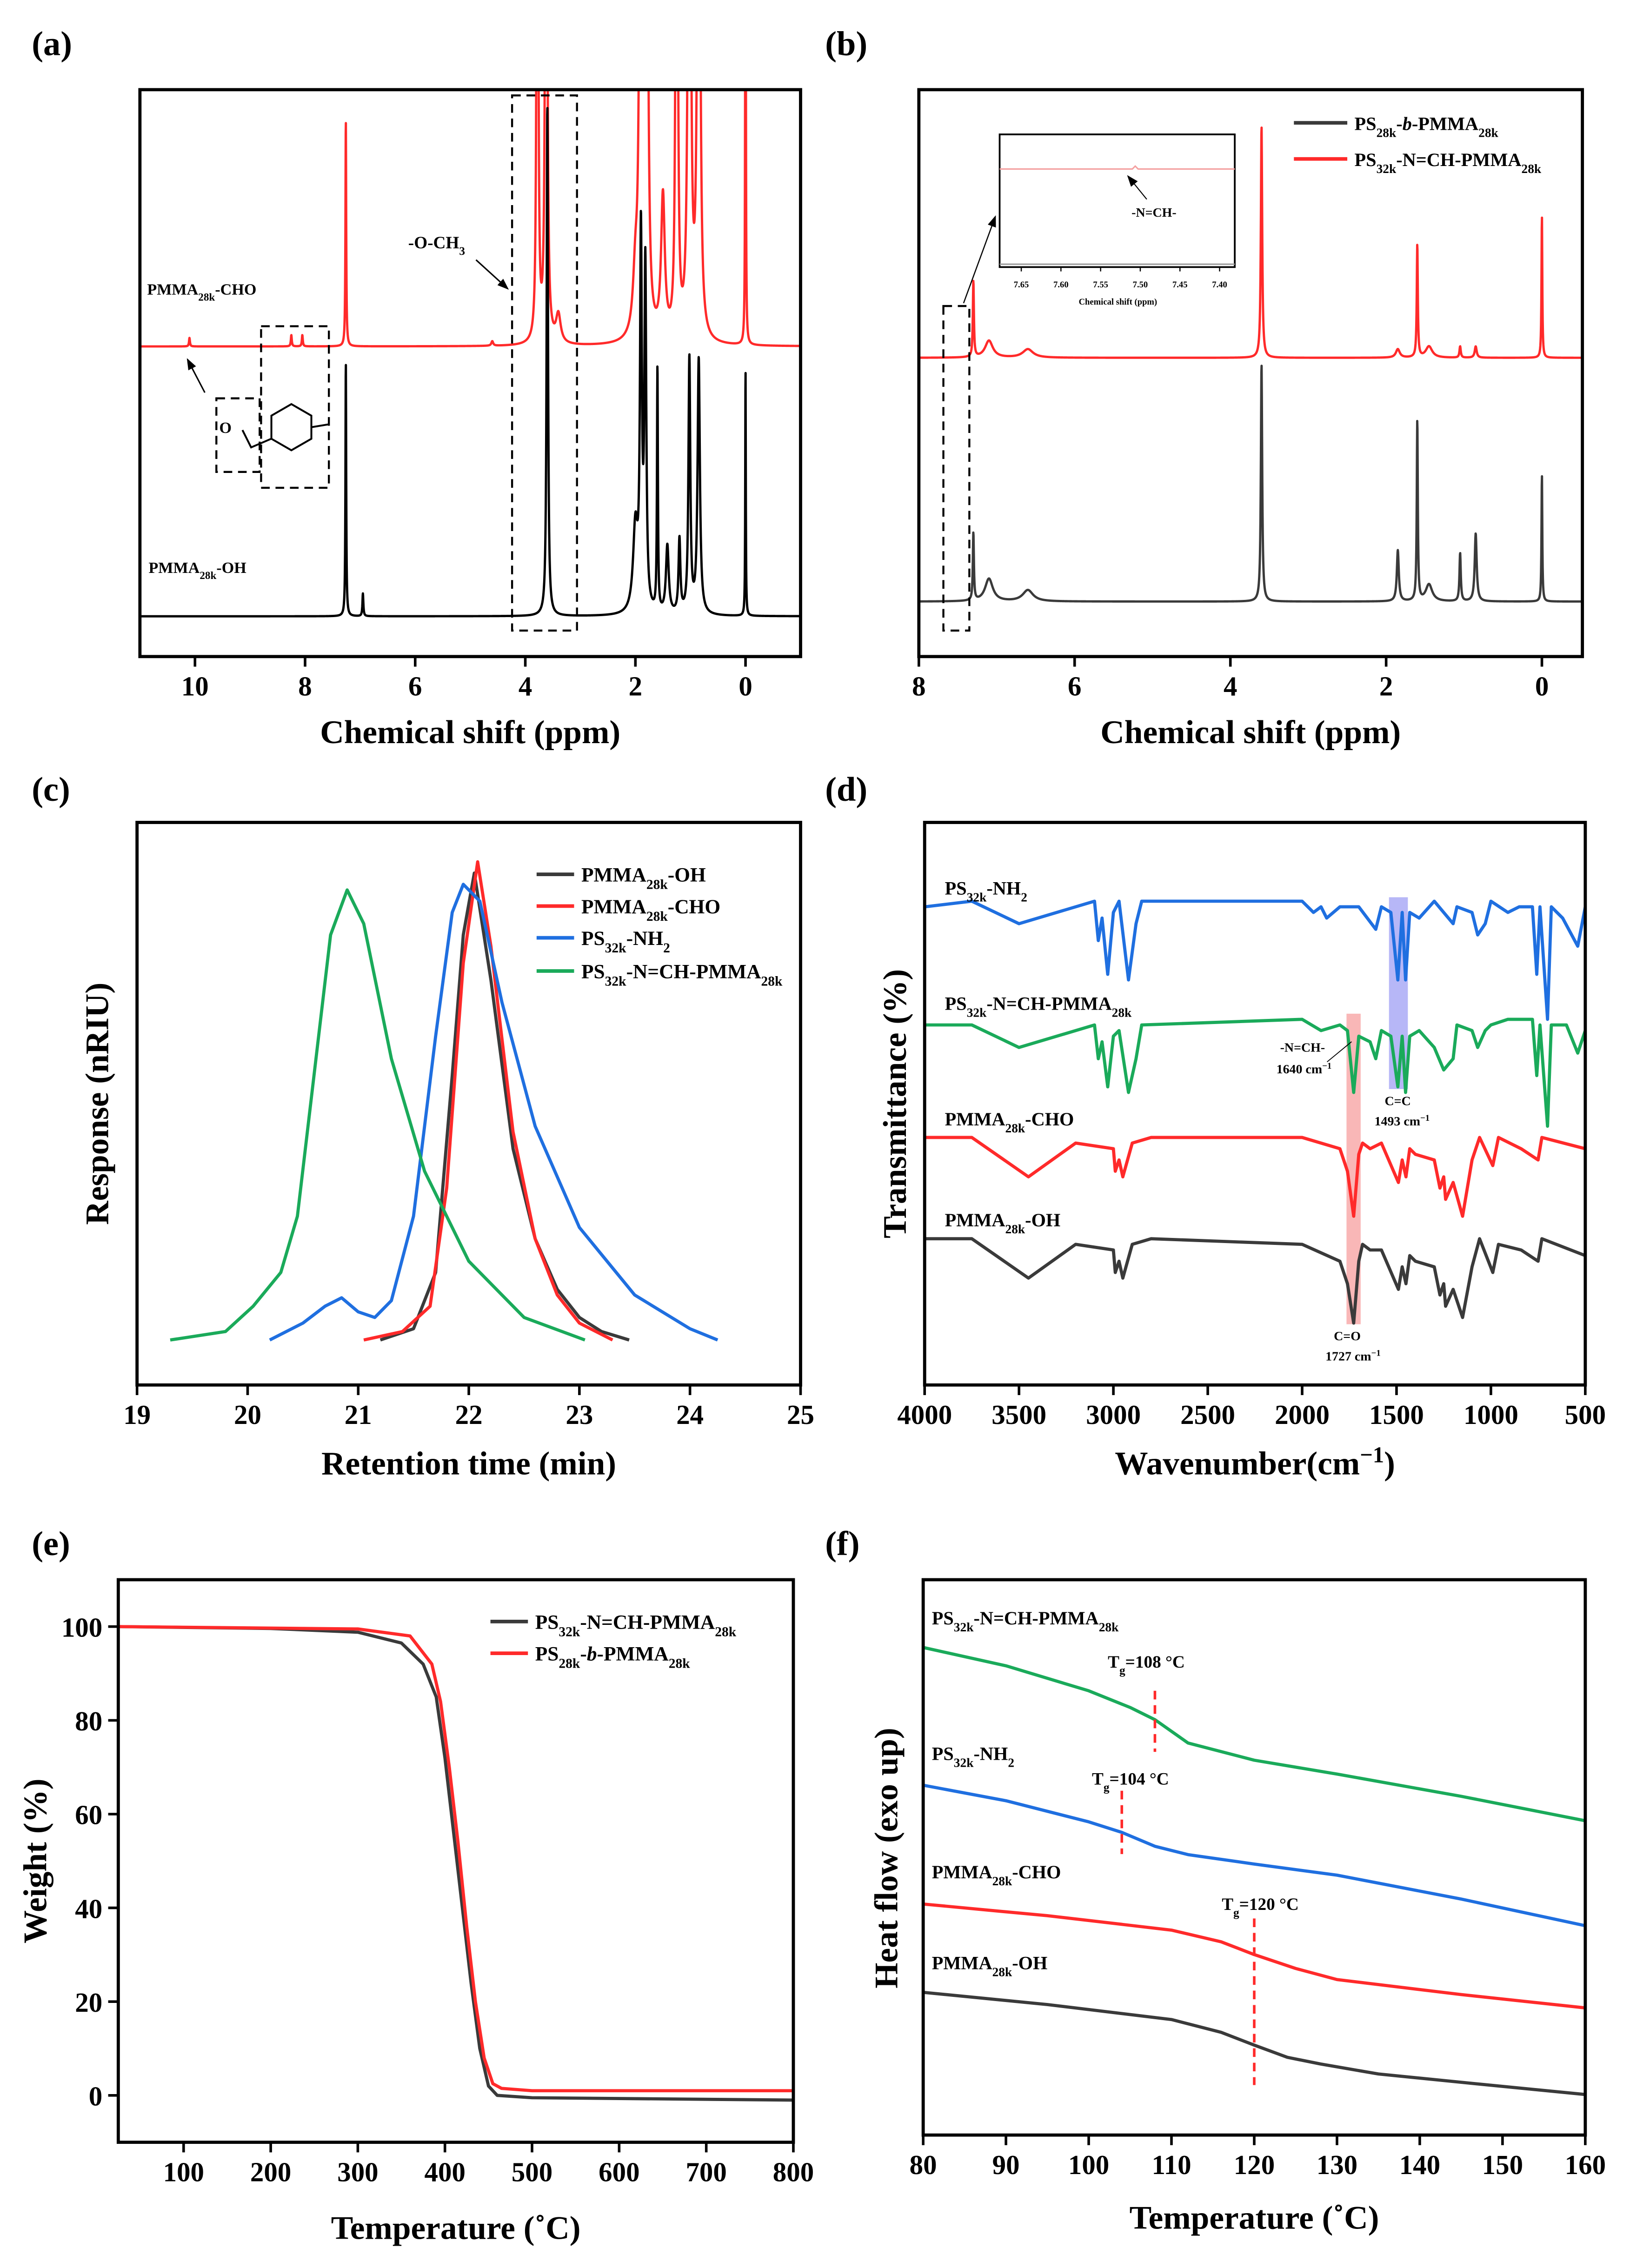 Image resolution: width=1630 pixels, height=2268 pixels. Describe the element at coordinates (1425, 1118) in the screenshot. I see `cc-wavenumber-part: −1` at that location.